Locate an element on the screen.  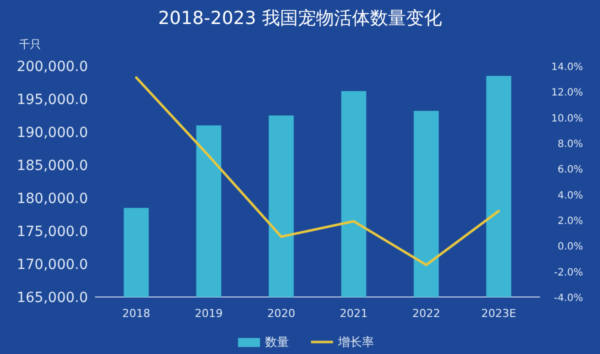
y2-tick-label: 6.0% is located at coordinates (570, 170).